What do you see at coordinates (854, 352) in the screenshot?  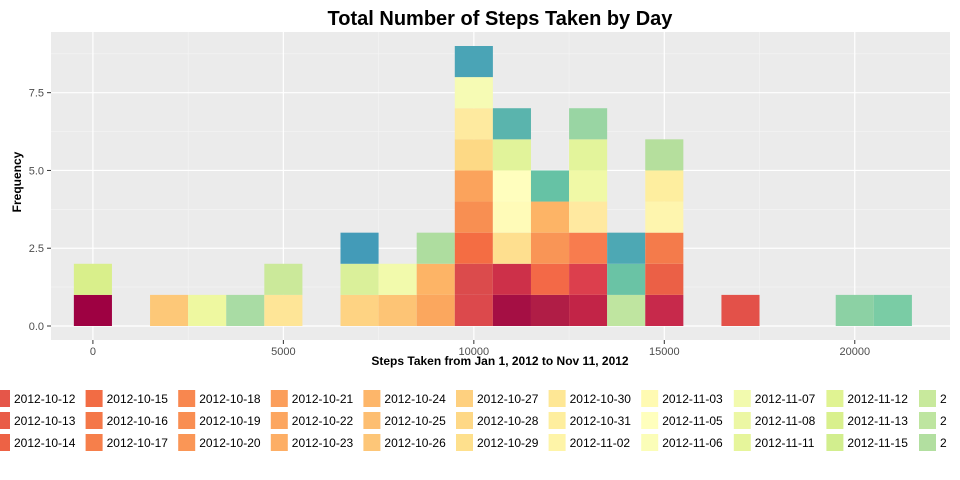 I see `x-tick-label: 20000` at bounding box center [854, 352].